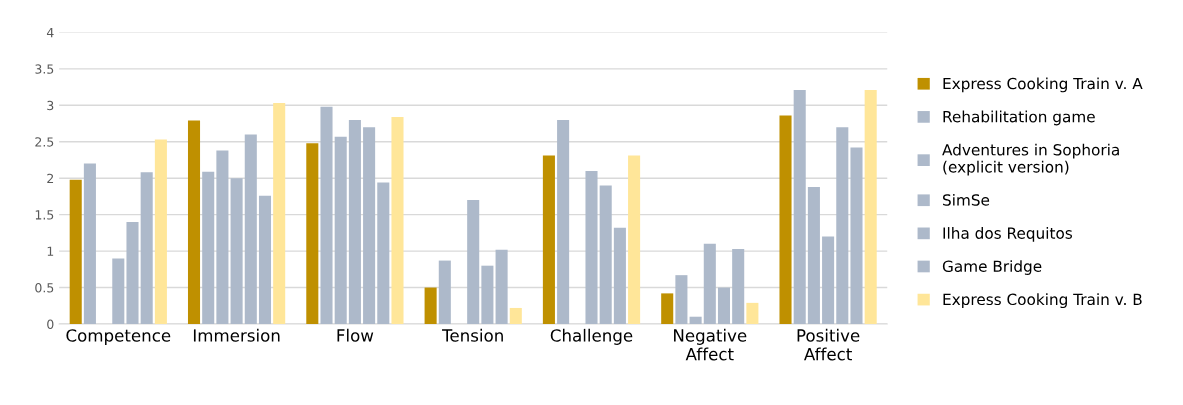 The width and height of the screenshot is (1183, 405). What do you see at coordinates (44, 288) in the screenshot?
I see `y-tick-label: 0.5` at bounding box center [44, 288].